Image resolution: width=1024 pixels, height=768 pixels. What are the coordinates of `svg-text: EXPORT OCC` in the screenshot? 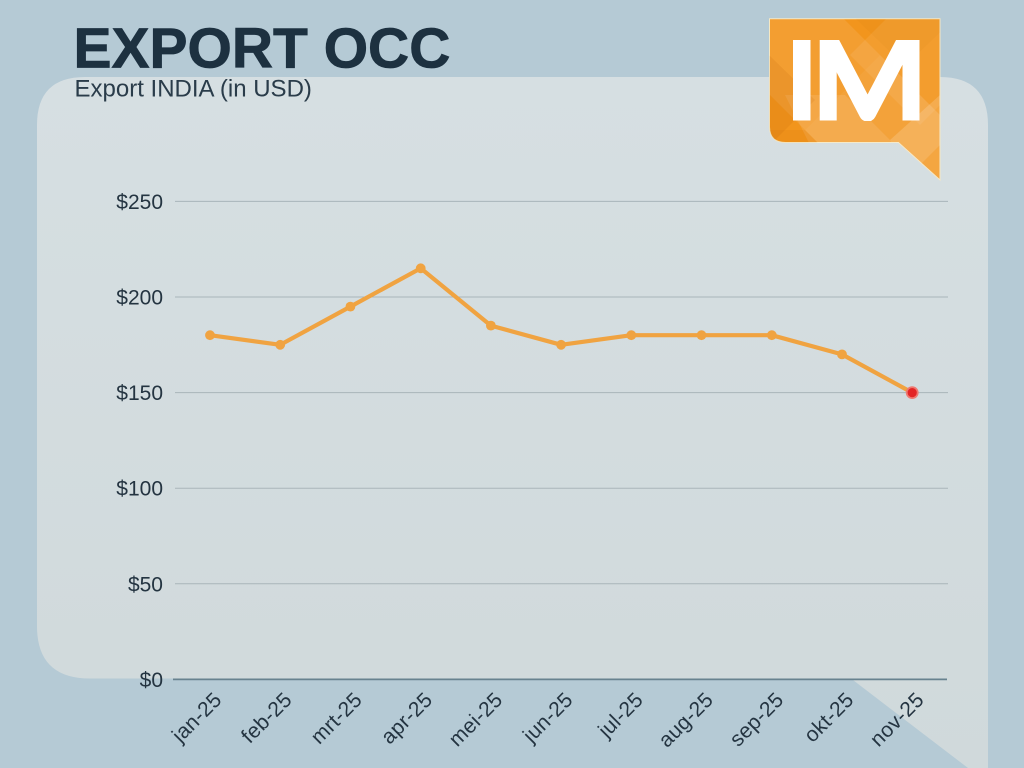 It's located at (262, 49).